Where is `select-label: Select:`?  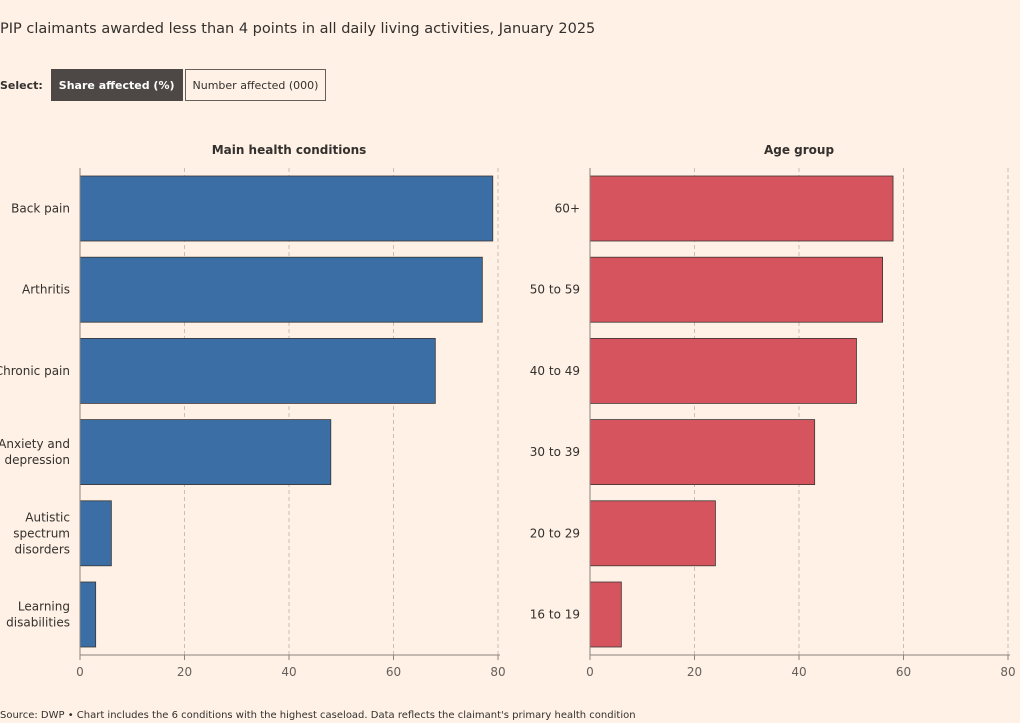
select-label: Select: is located at coordinates (21, 85).